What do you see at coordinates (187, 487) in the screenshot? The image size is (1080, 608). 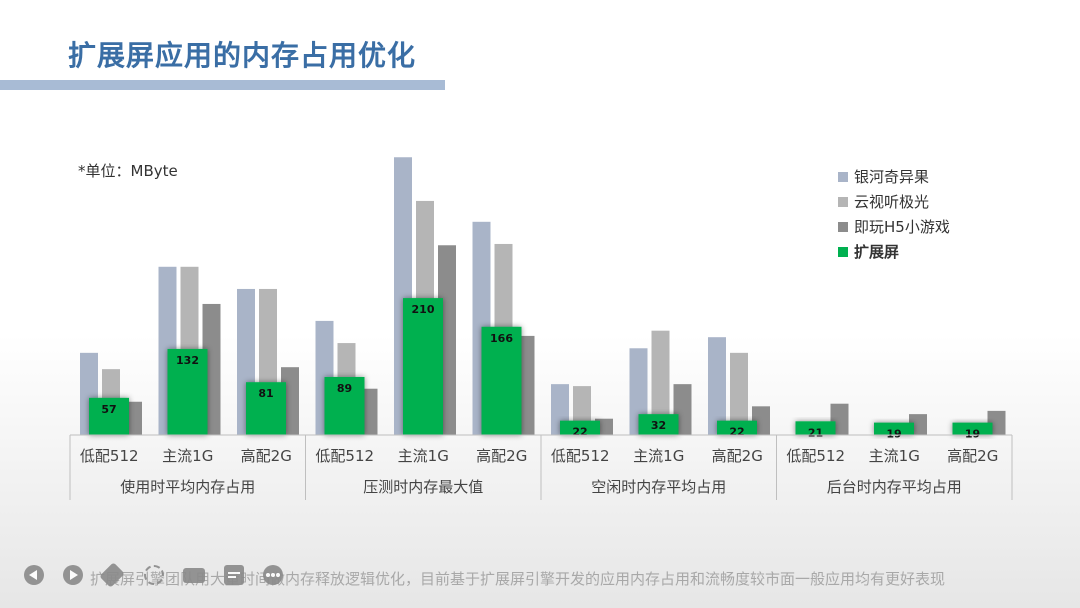 I see `group-label: 使用时平均内存占用` at bounding box center [187, 487].